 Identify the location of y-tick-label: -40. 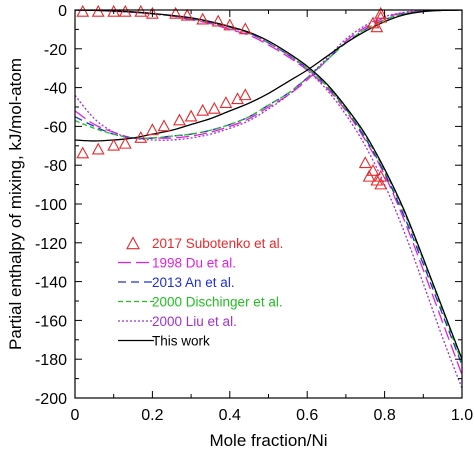
(55, 89).